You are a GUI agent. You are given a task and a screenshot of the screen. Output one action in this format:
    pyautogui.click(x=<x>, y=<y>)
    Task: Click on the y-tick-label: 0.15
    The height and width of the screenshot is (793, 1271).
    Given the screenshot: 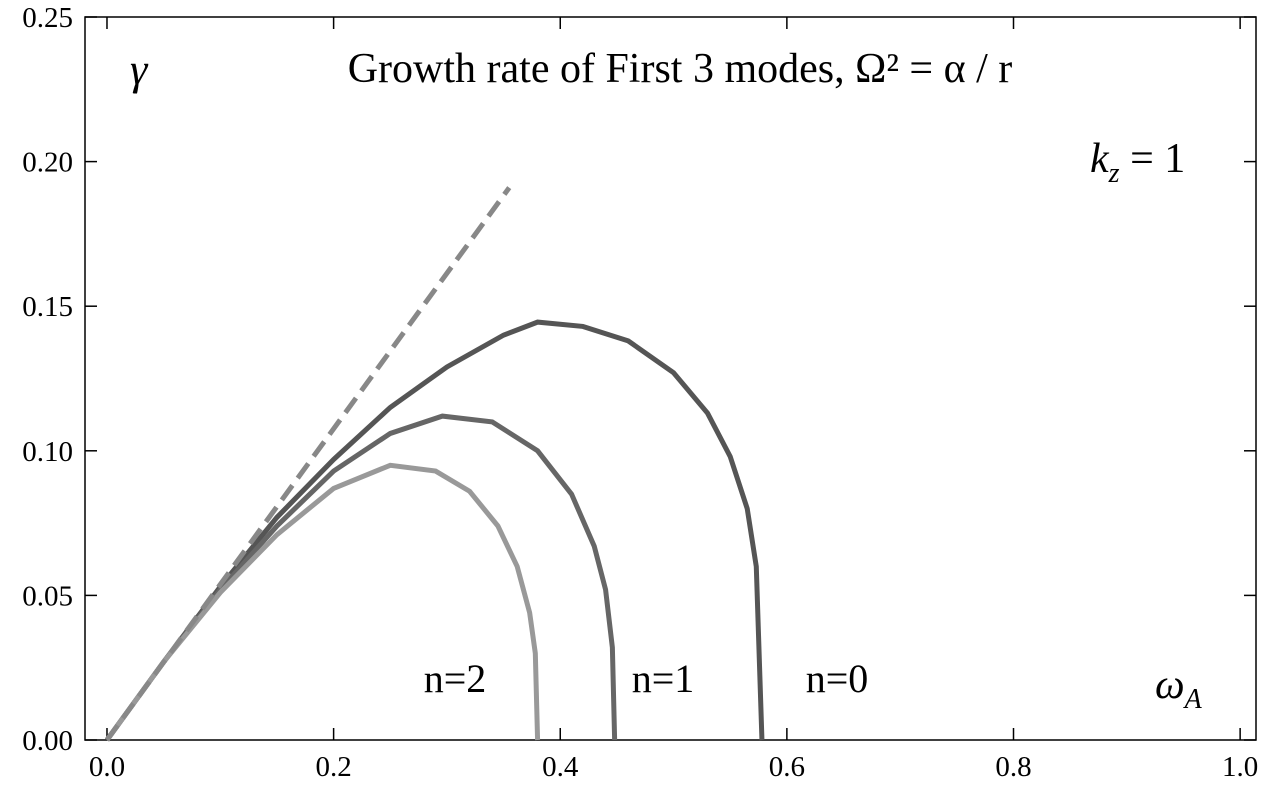 What is the action you would take?
    pyautogui.click(x=47, y=307)
    